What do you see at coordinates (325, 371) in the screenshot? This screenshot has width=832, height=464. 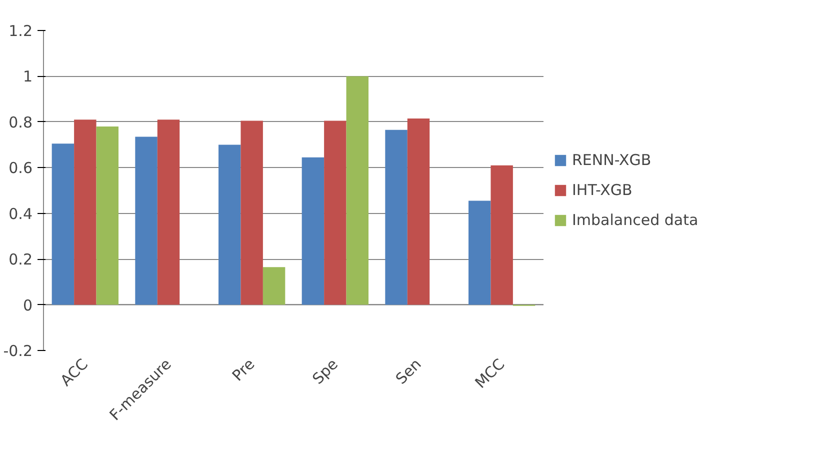 I see `x-tick-label: Spe` at bounding box center [325, 371].